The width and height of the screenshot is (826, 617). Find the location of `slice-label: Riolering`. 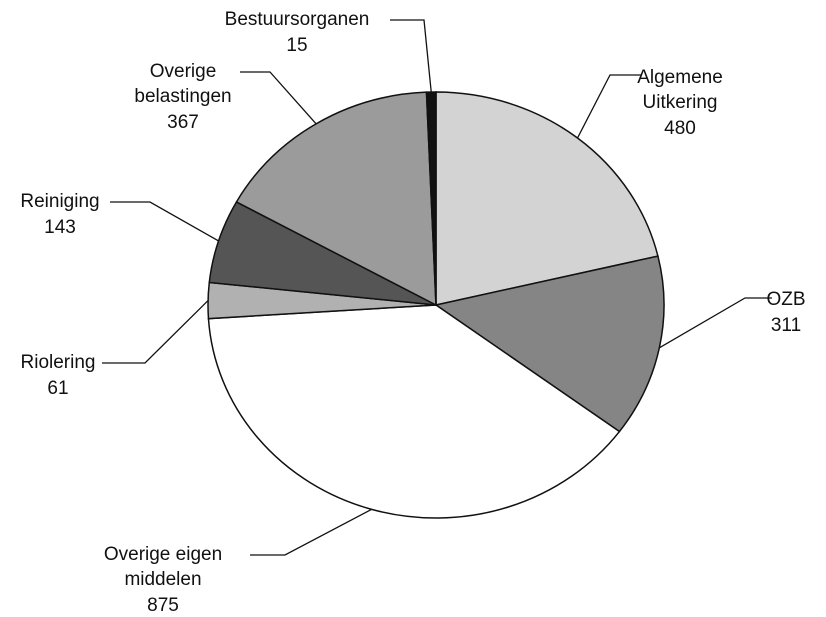

slice-label: Riolering is located at coordinates (58, 362).